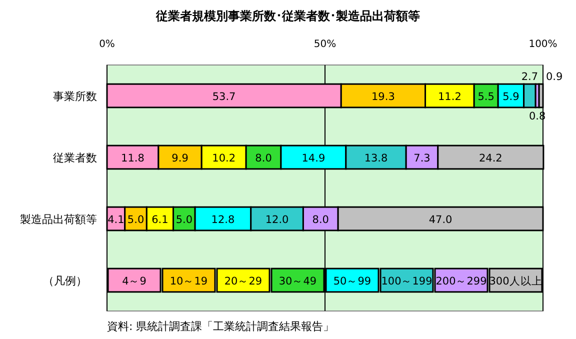  What do you see at coordinates (297, 281) in the screenshot?
I see `text: 30～49` at bounding box center [297, 281].